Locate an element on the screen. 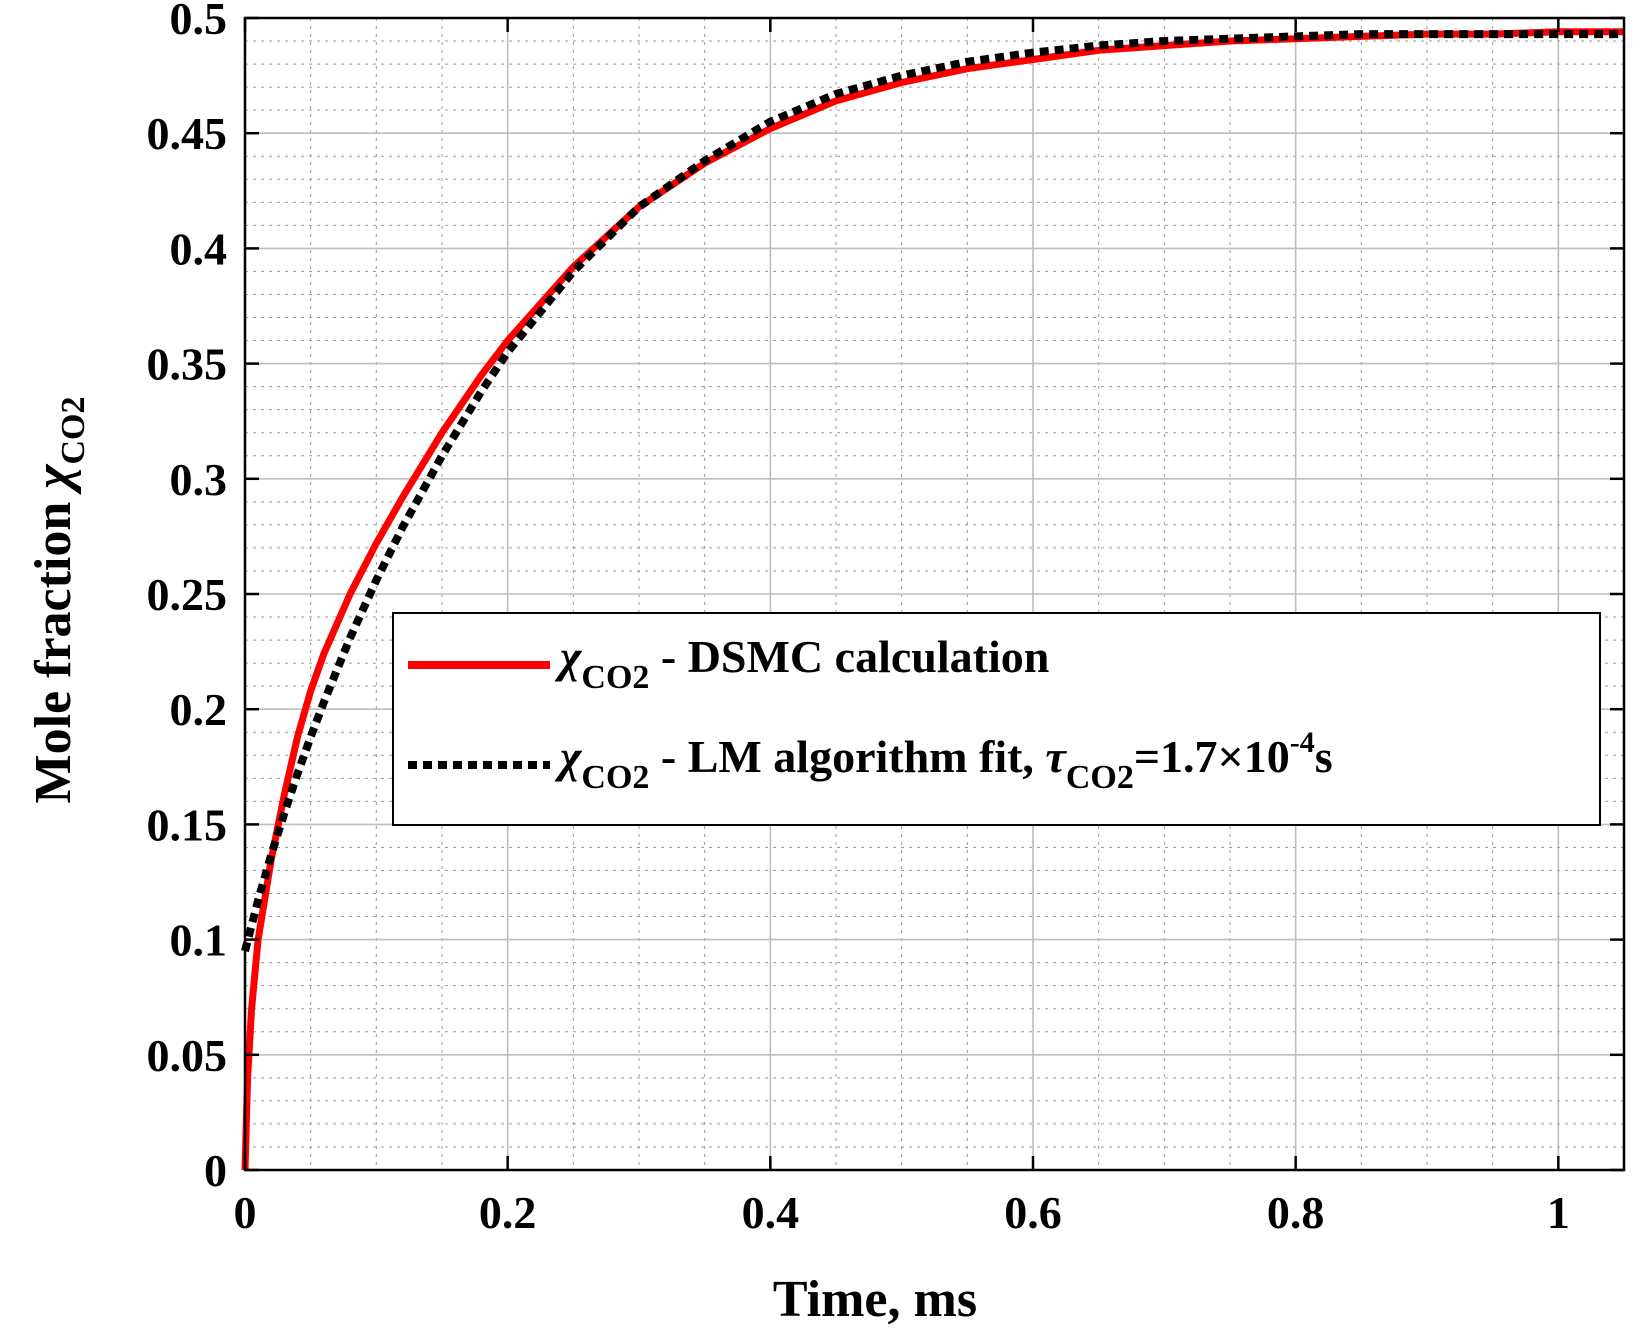  y-tick-label: 0.15 is located at coordinates (187, 824).